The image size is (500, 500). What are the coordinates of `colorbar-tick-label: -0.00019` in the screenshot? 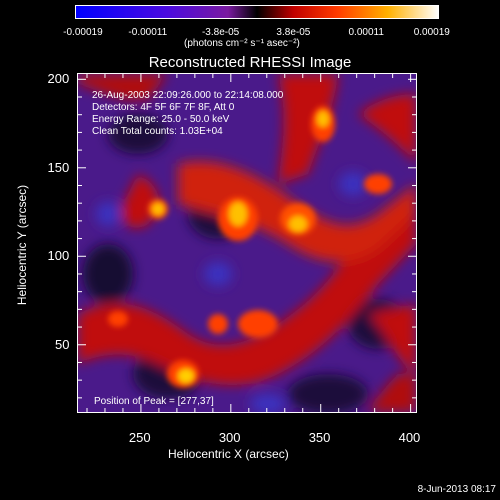 It's located at (83, 32).